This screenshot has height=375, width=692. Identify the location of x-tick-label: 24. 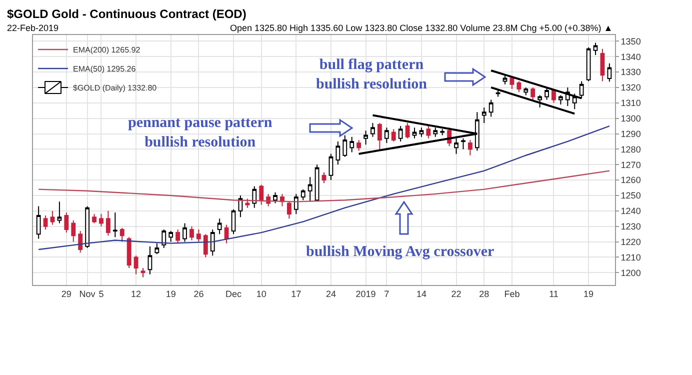
(331, 293).